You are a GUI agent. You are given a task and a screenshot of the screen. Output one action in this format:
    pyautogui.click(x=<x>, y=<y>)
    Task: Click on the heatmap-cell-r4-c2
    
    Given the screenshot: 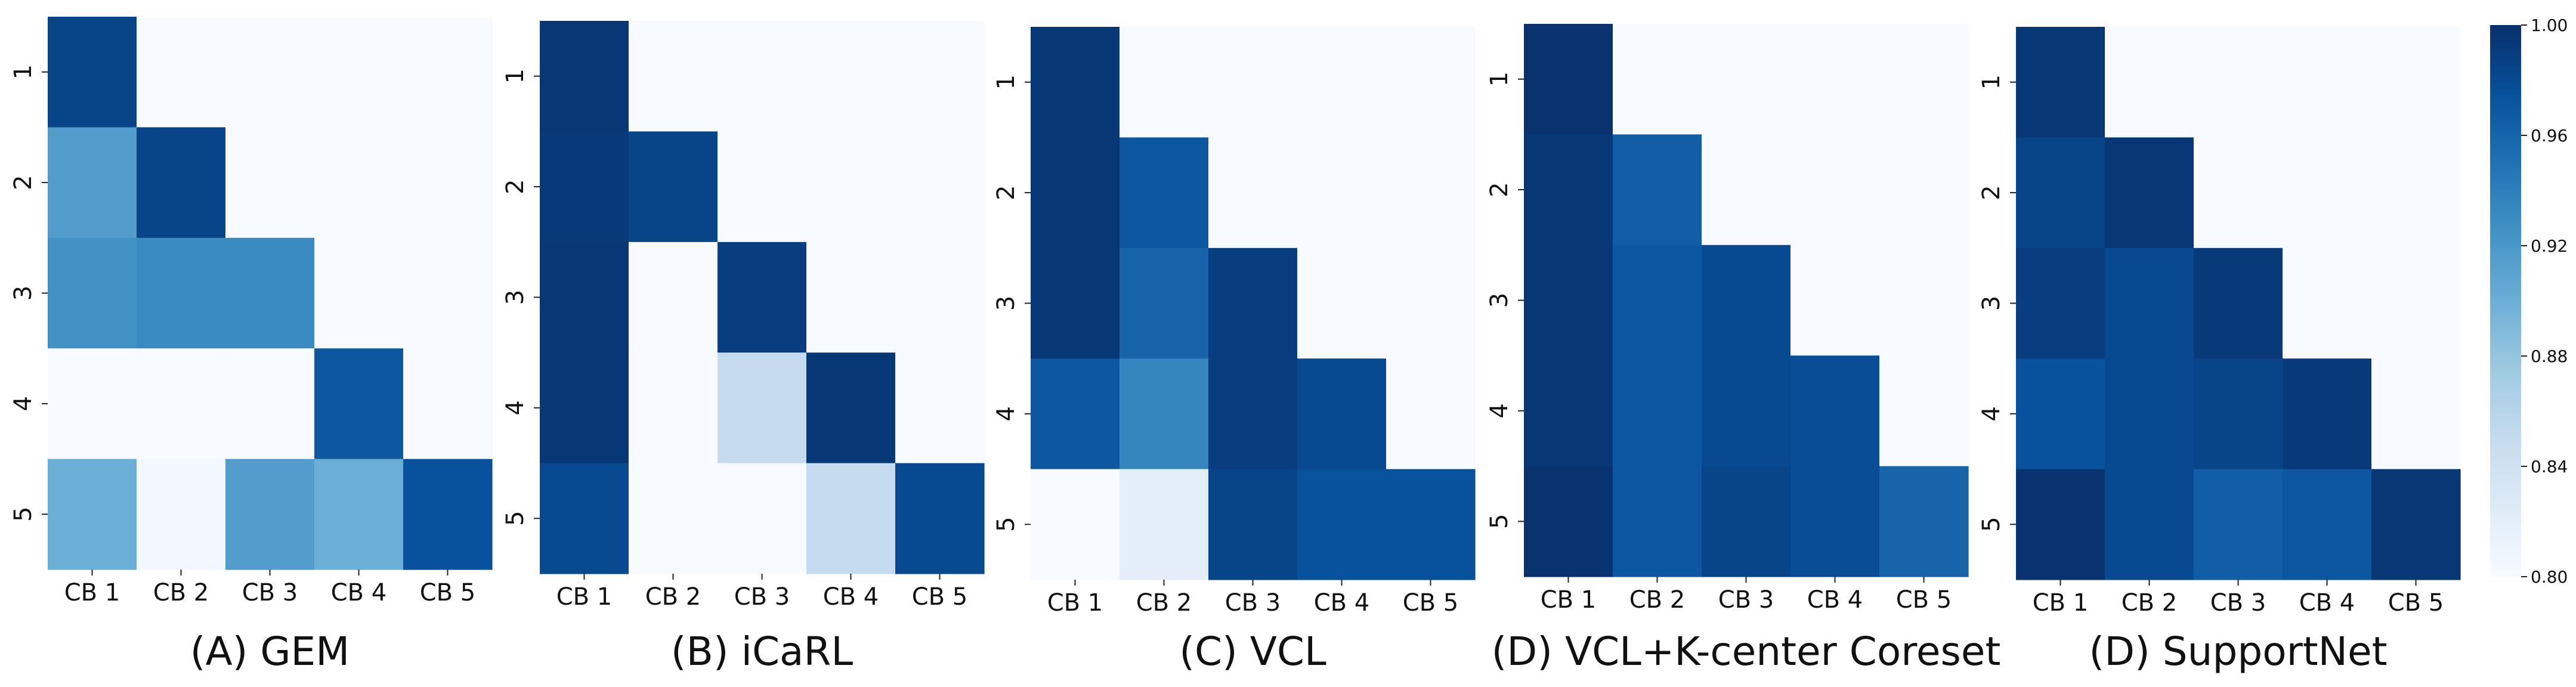 What is the action you would take?
    pyautogui.click(x=2149, y=414)
    